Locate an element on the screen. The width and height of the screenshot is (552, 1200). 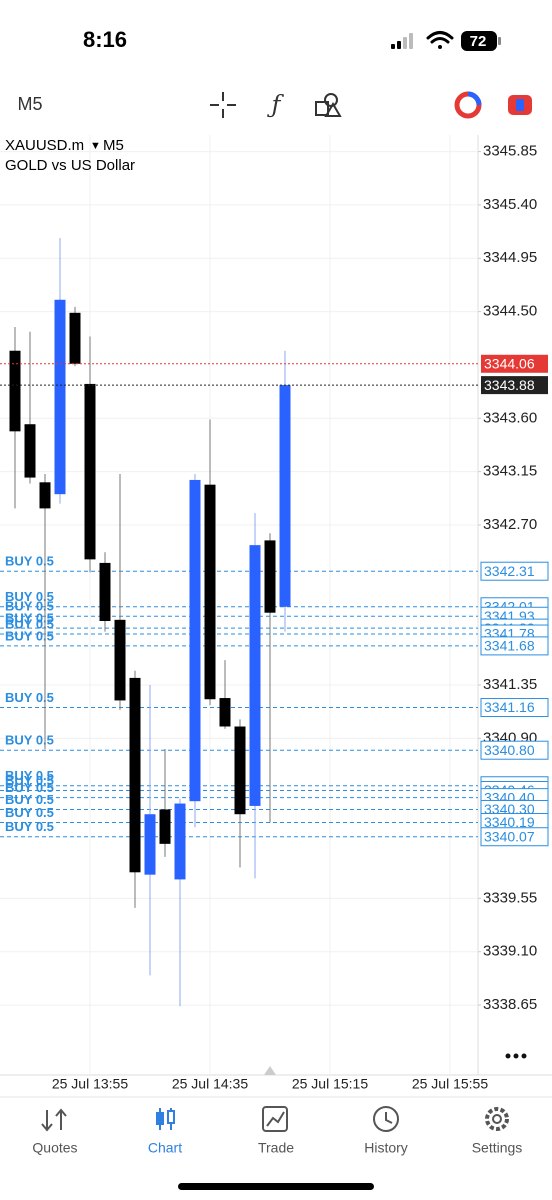
y-tick-label: 3342.70 is located at coordinates (510, 524).